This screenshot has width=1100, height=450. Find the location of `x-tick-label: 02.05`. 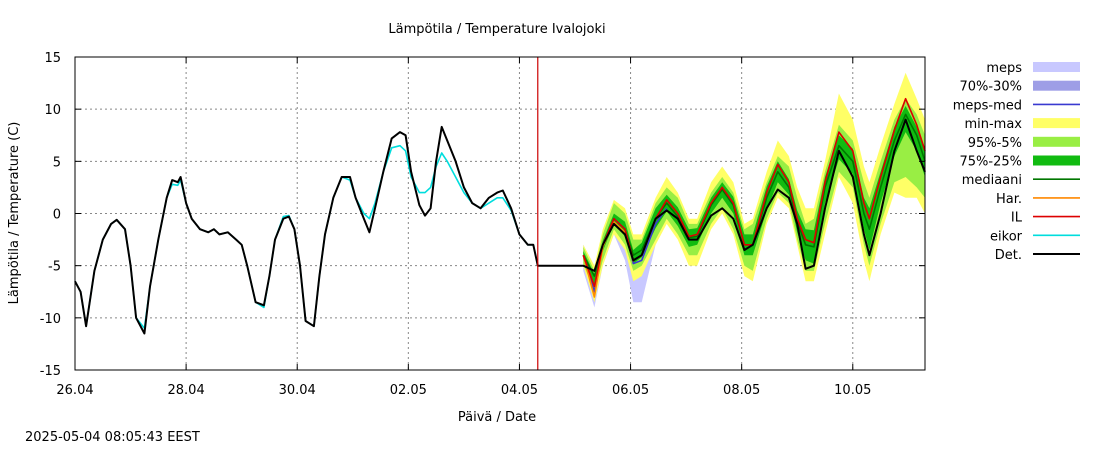

x-tick-label: 02.05 is located at coordinates (408, 390).